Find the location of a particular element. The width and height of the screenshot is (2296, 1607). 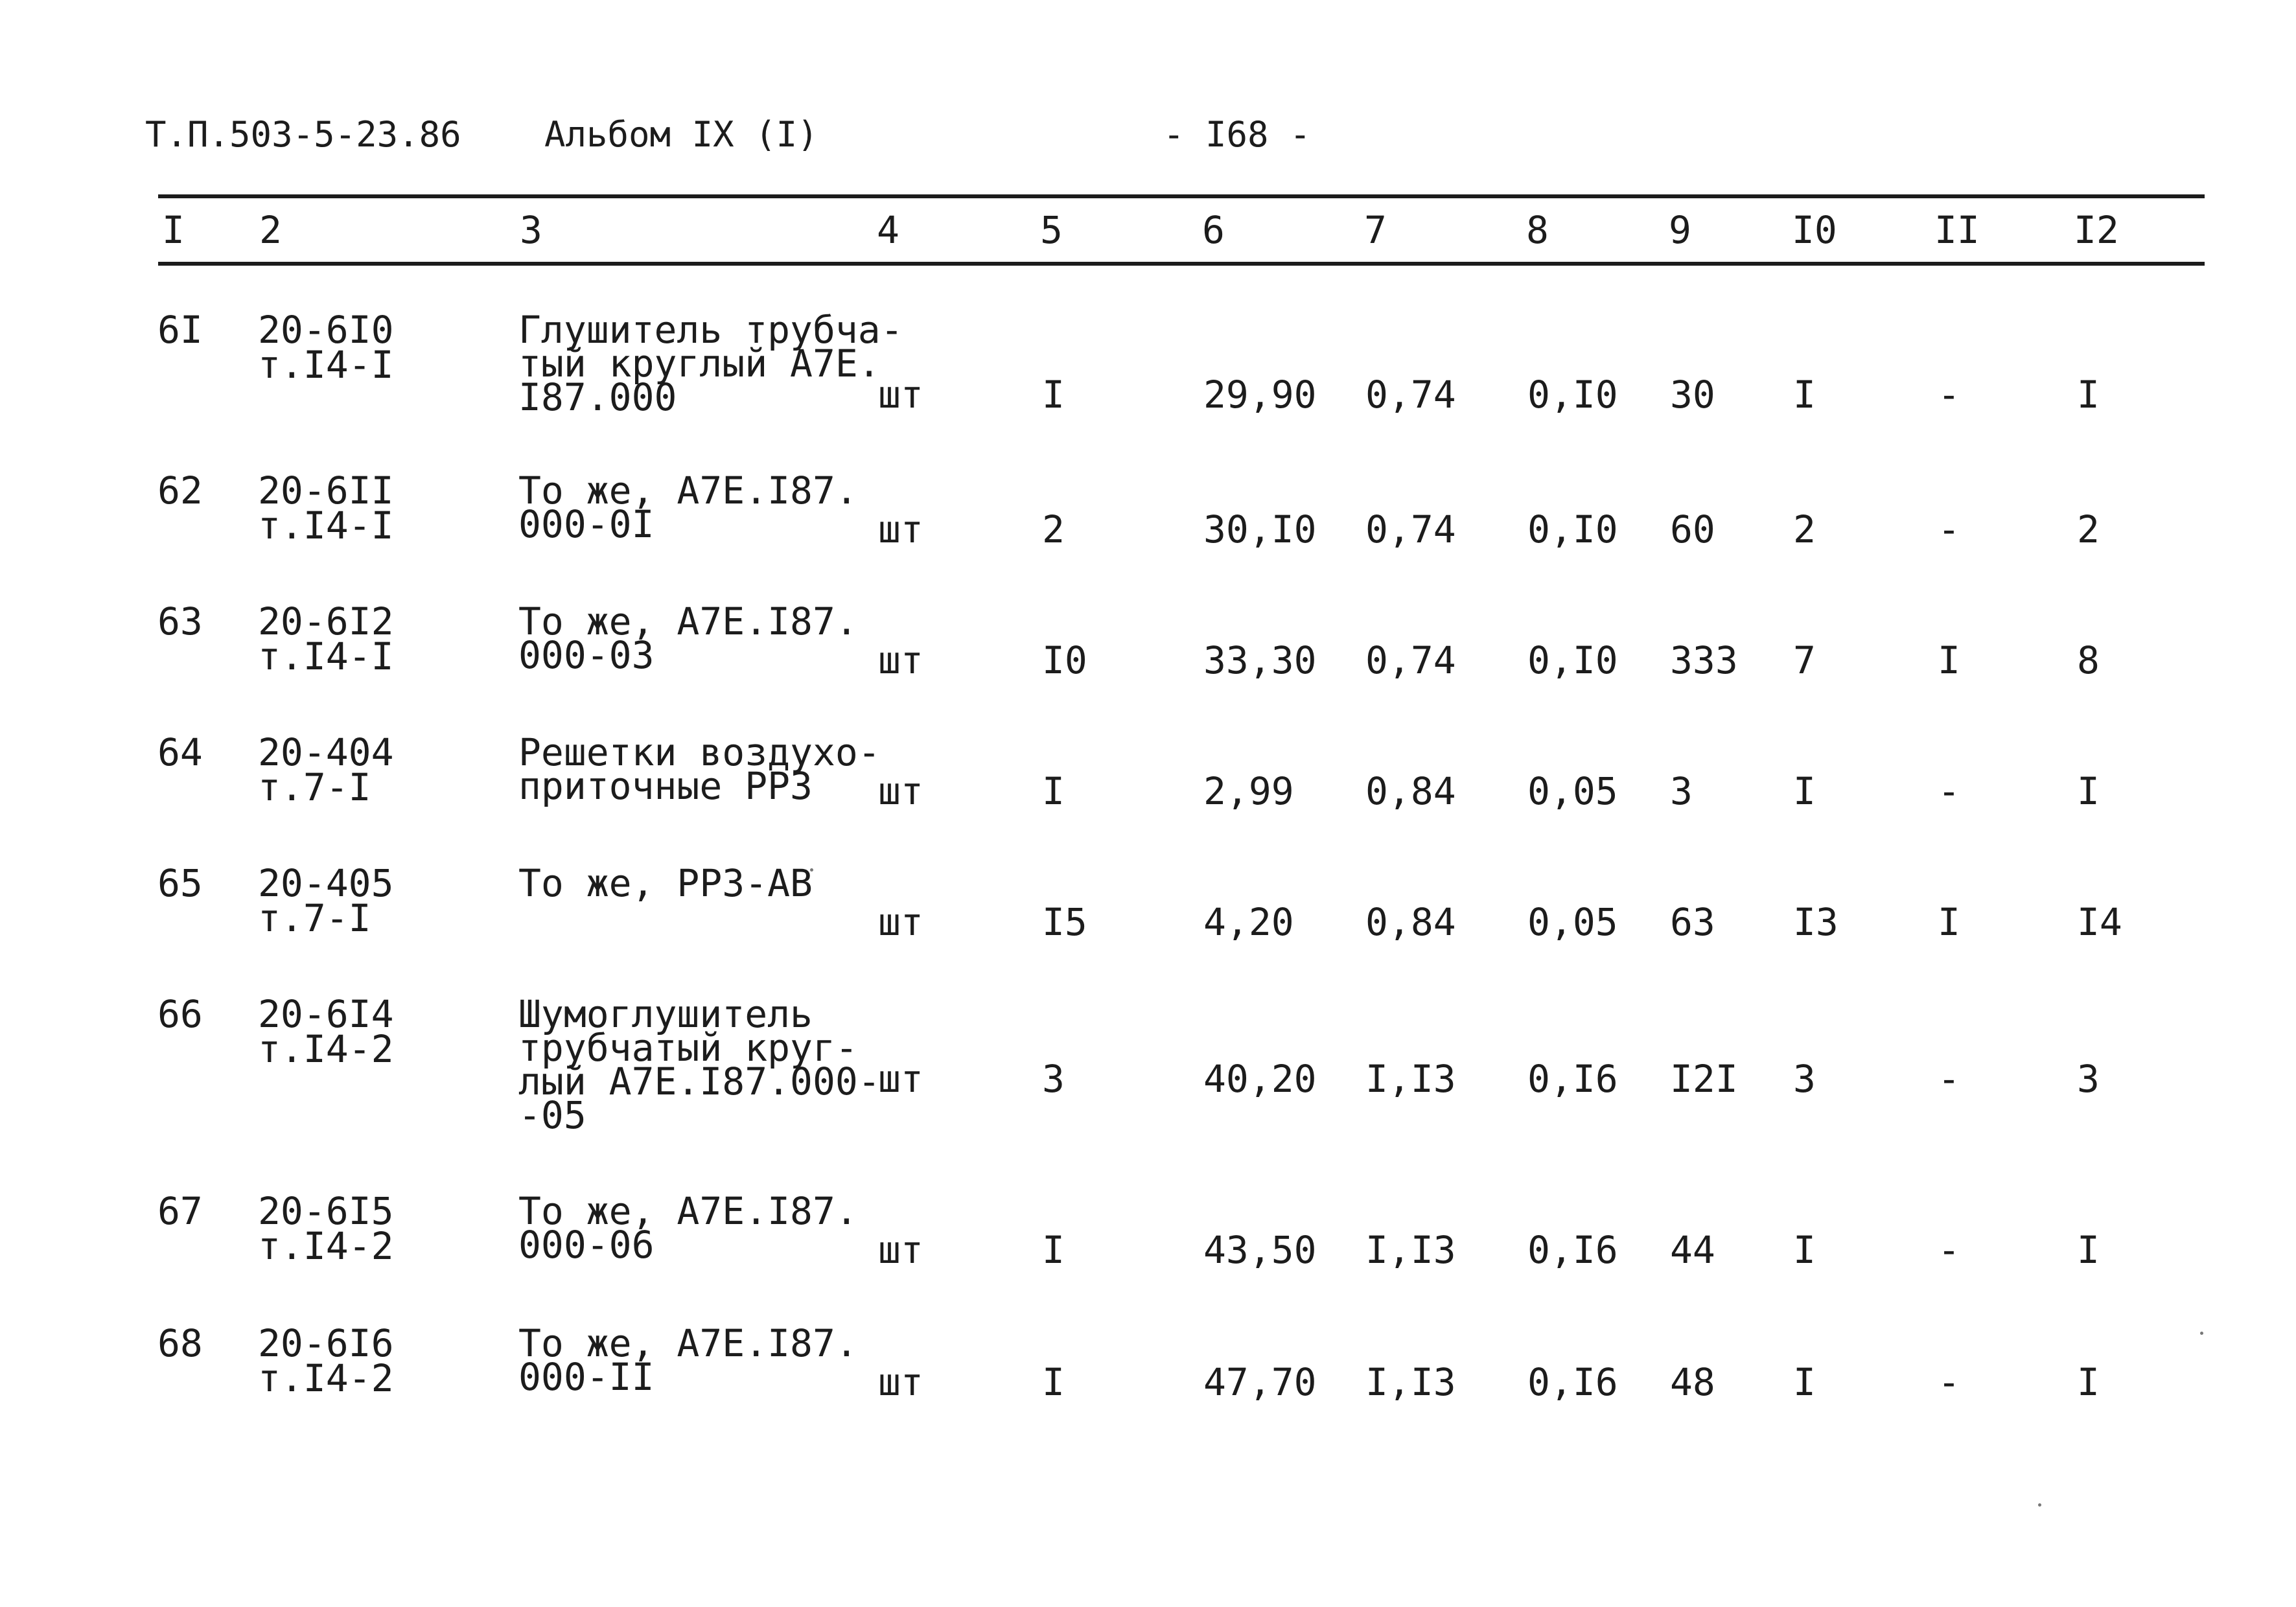

cell-description-line: 000-06 is located at coordinates (586, 1245).